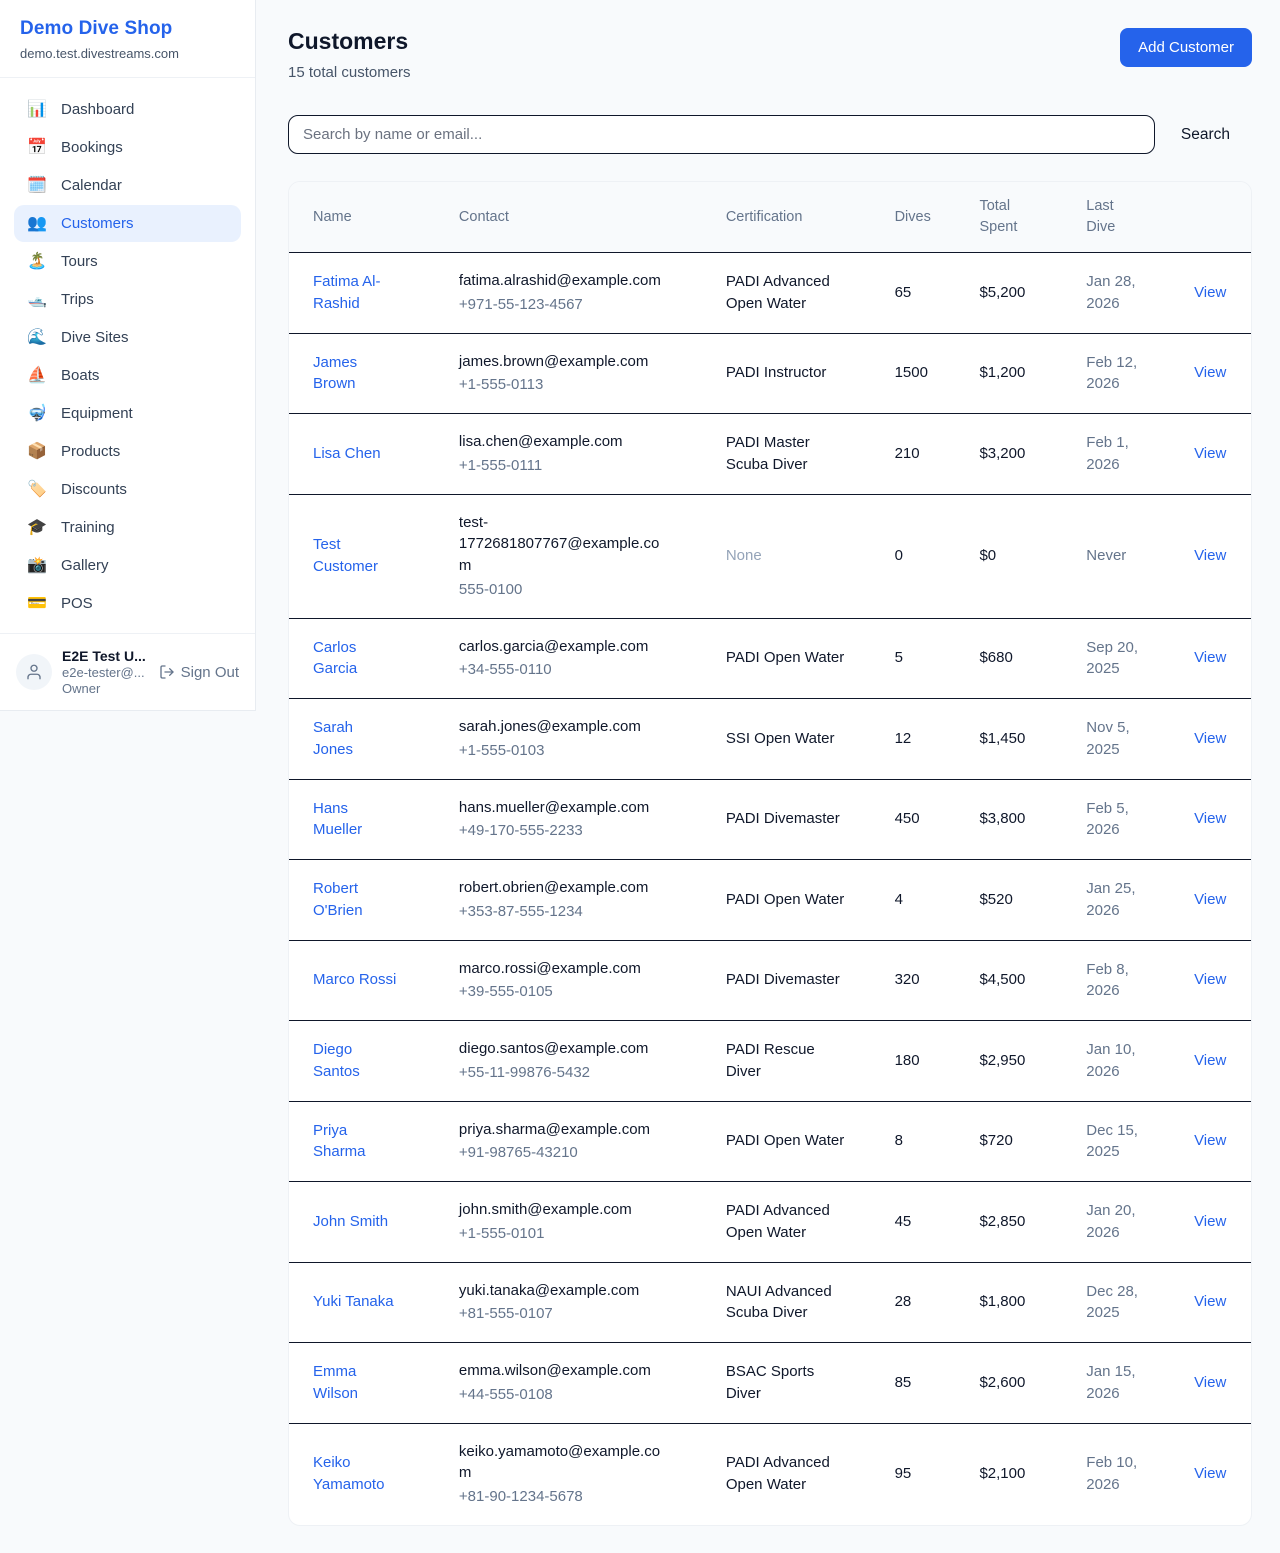 The width and height of the screenshot is (1280, 1553). What do you see at coordinates (1186, 47) in the screenshot?
I see `add-customer-button: Add Customer` at bounding box center [1186, 47].